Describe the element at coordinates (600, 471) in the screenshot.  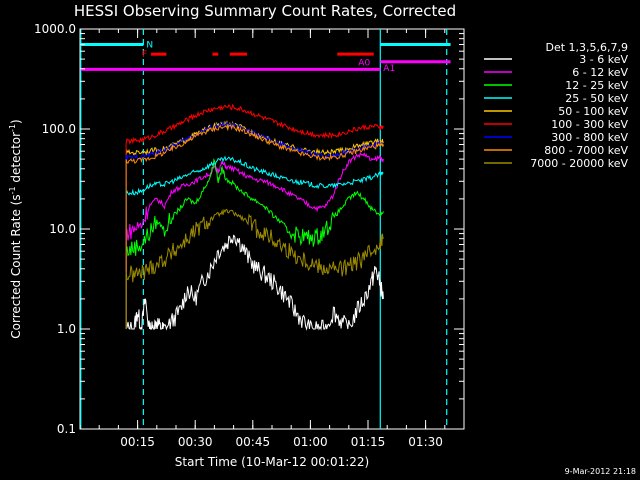
I see `timestamp-label: 9-Mar-2012 21:18` at that location.